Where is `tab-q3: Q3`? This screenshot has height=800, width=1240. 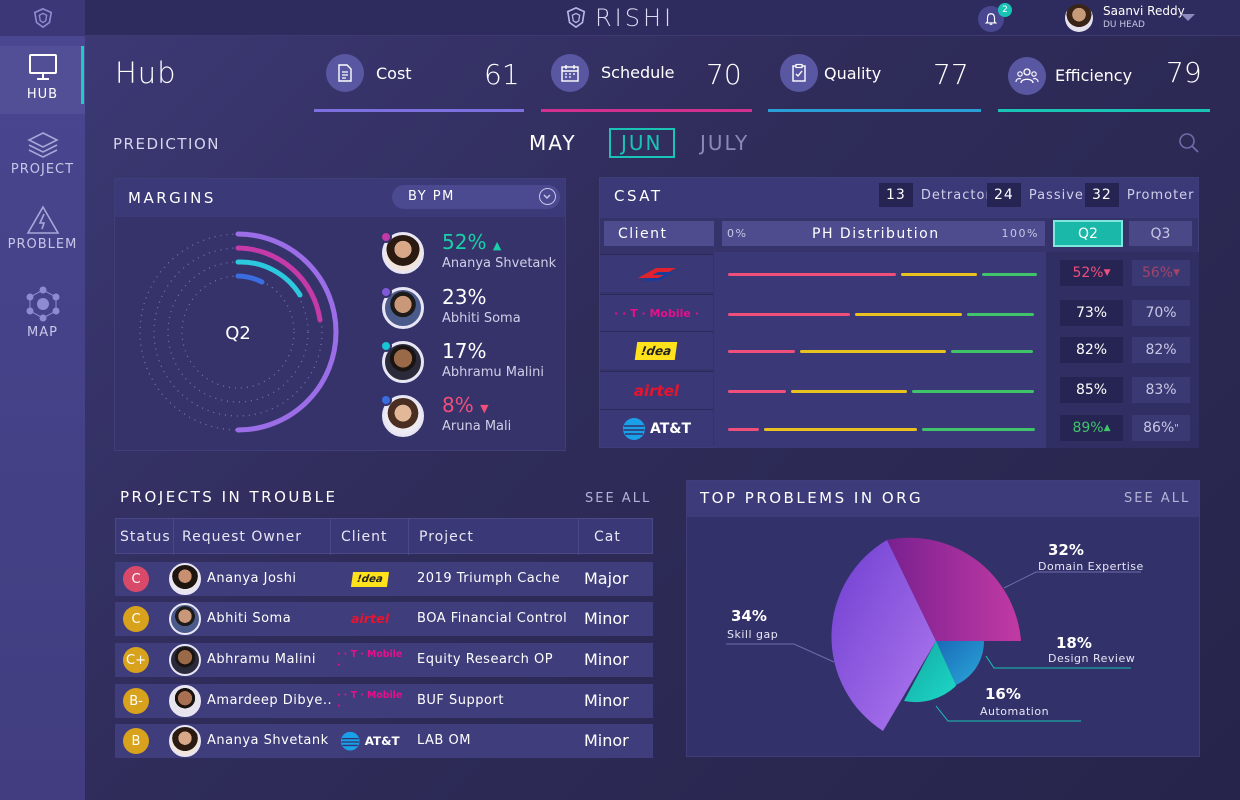
tab-q3: Q3 is located at coordinates (1160, 233).